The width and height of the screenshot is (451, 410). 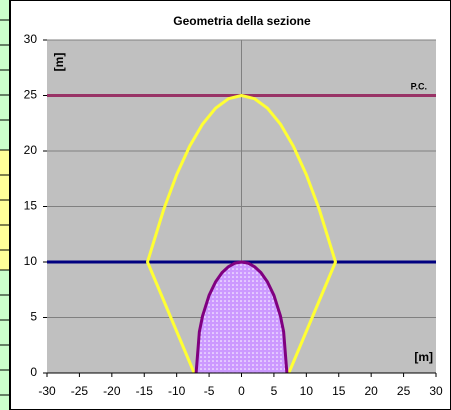 I want to click on x-tick-label: 5, so click(x=274, y=391).